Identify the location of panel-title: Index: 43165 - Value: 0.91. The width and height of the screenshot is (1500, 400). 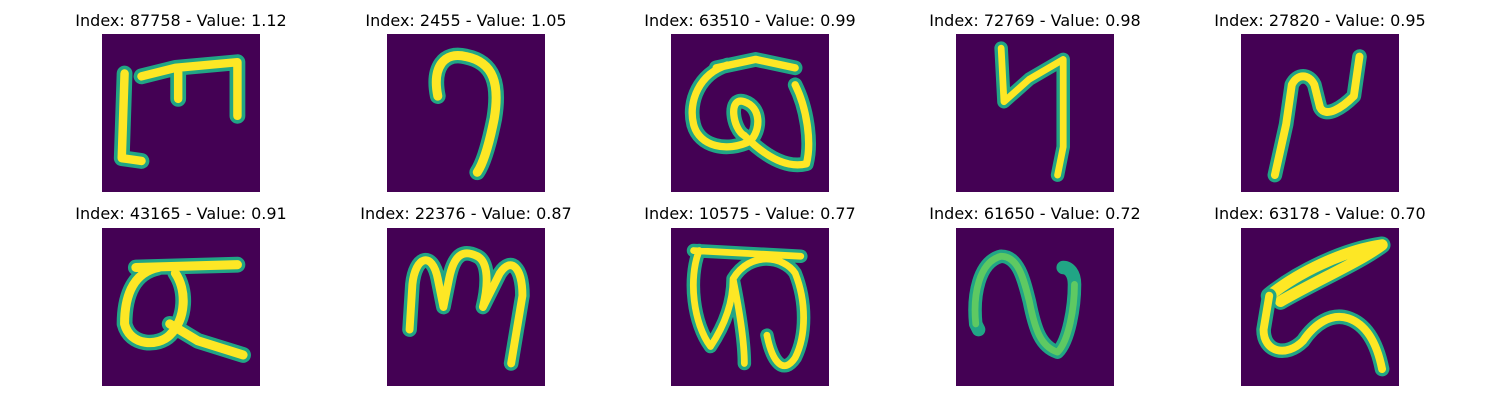
(181, 213).